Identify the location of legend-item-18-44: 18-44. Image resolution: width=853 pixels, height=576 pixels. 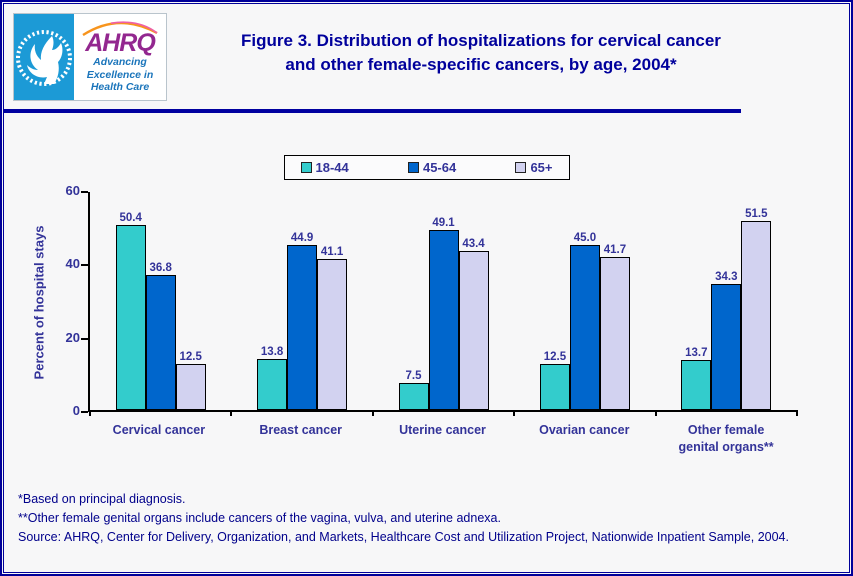
(324, 167).